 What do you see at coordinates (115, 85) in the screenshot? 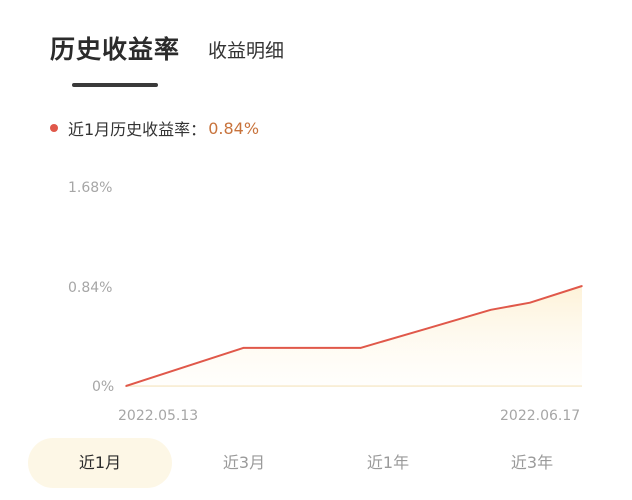
I see `active-tab-underline` at bounding box center [115, 85].